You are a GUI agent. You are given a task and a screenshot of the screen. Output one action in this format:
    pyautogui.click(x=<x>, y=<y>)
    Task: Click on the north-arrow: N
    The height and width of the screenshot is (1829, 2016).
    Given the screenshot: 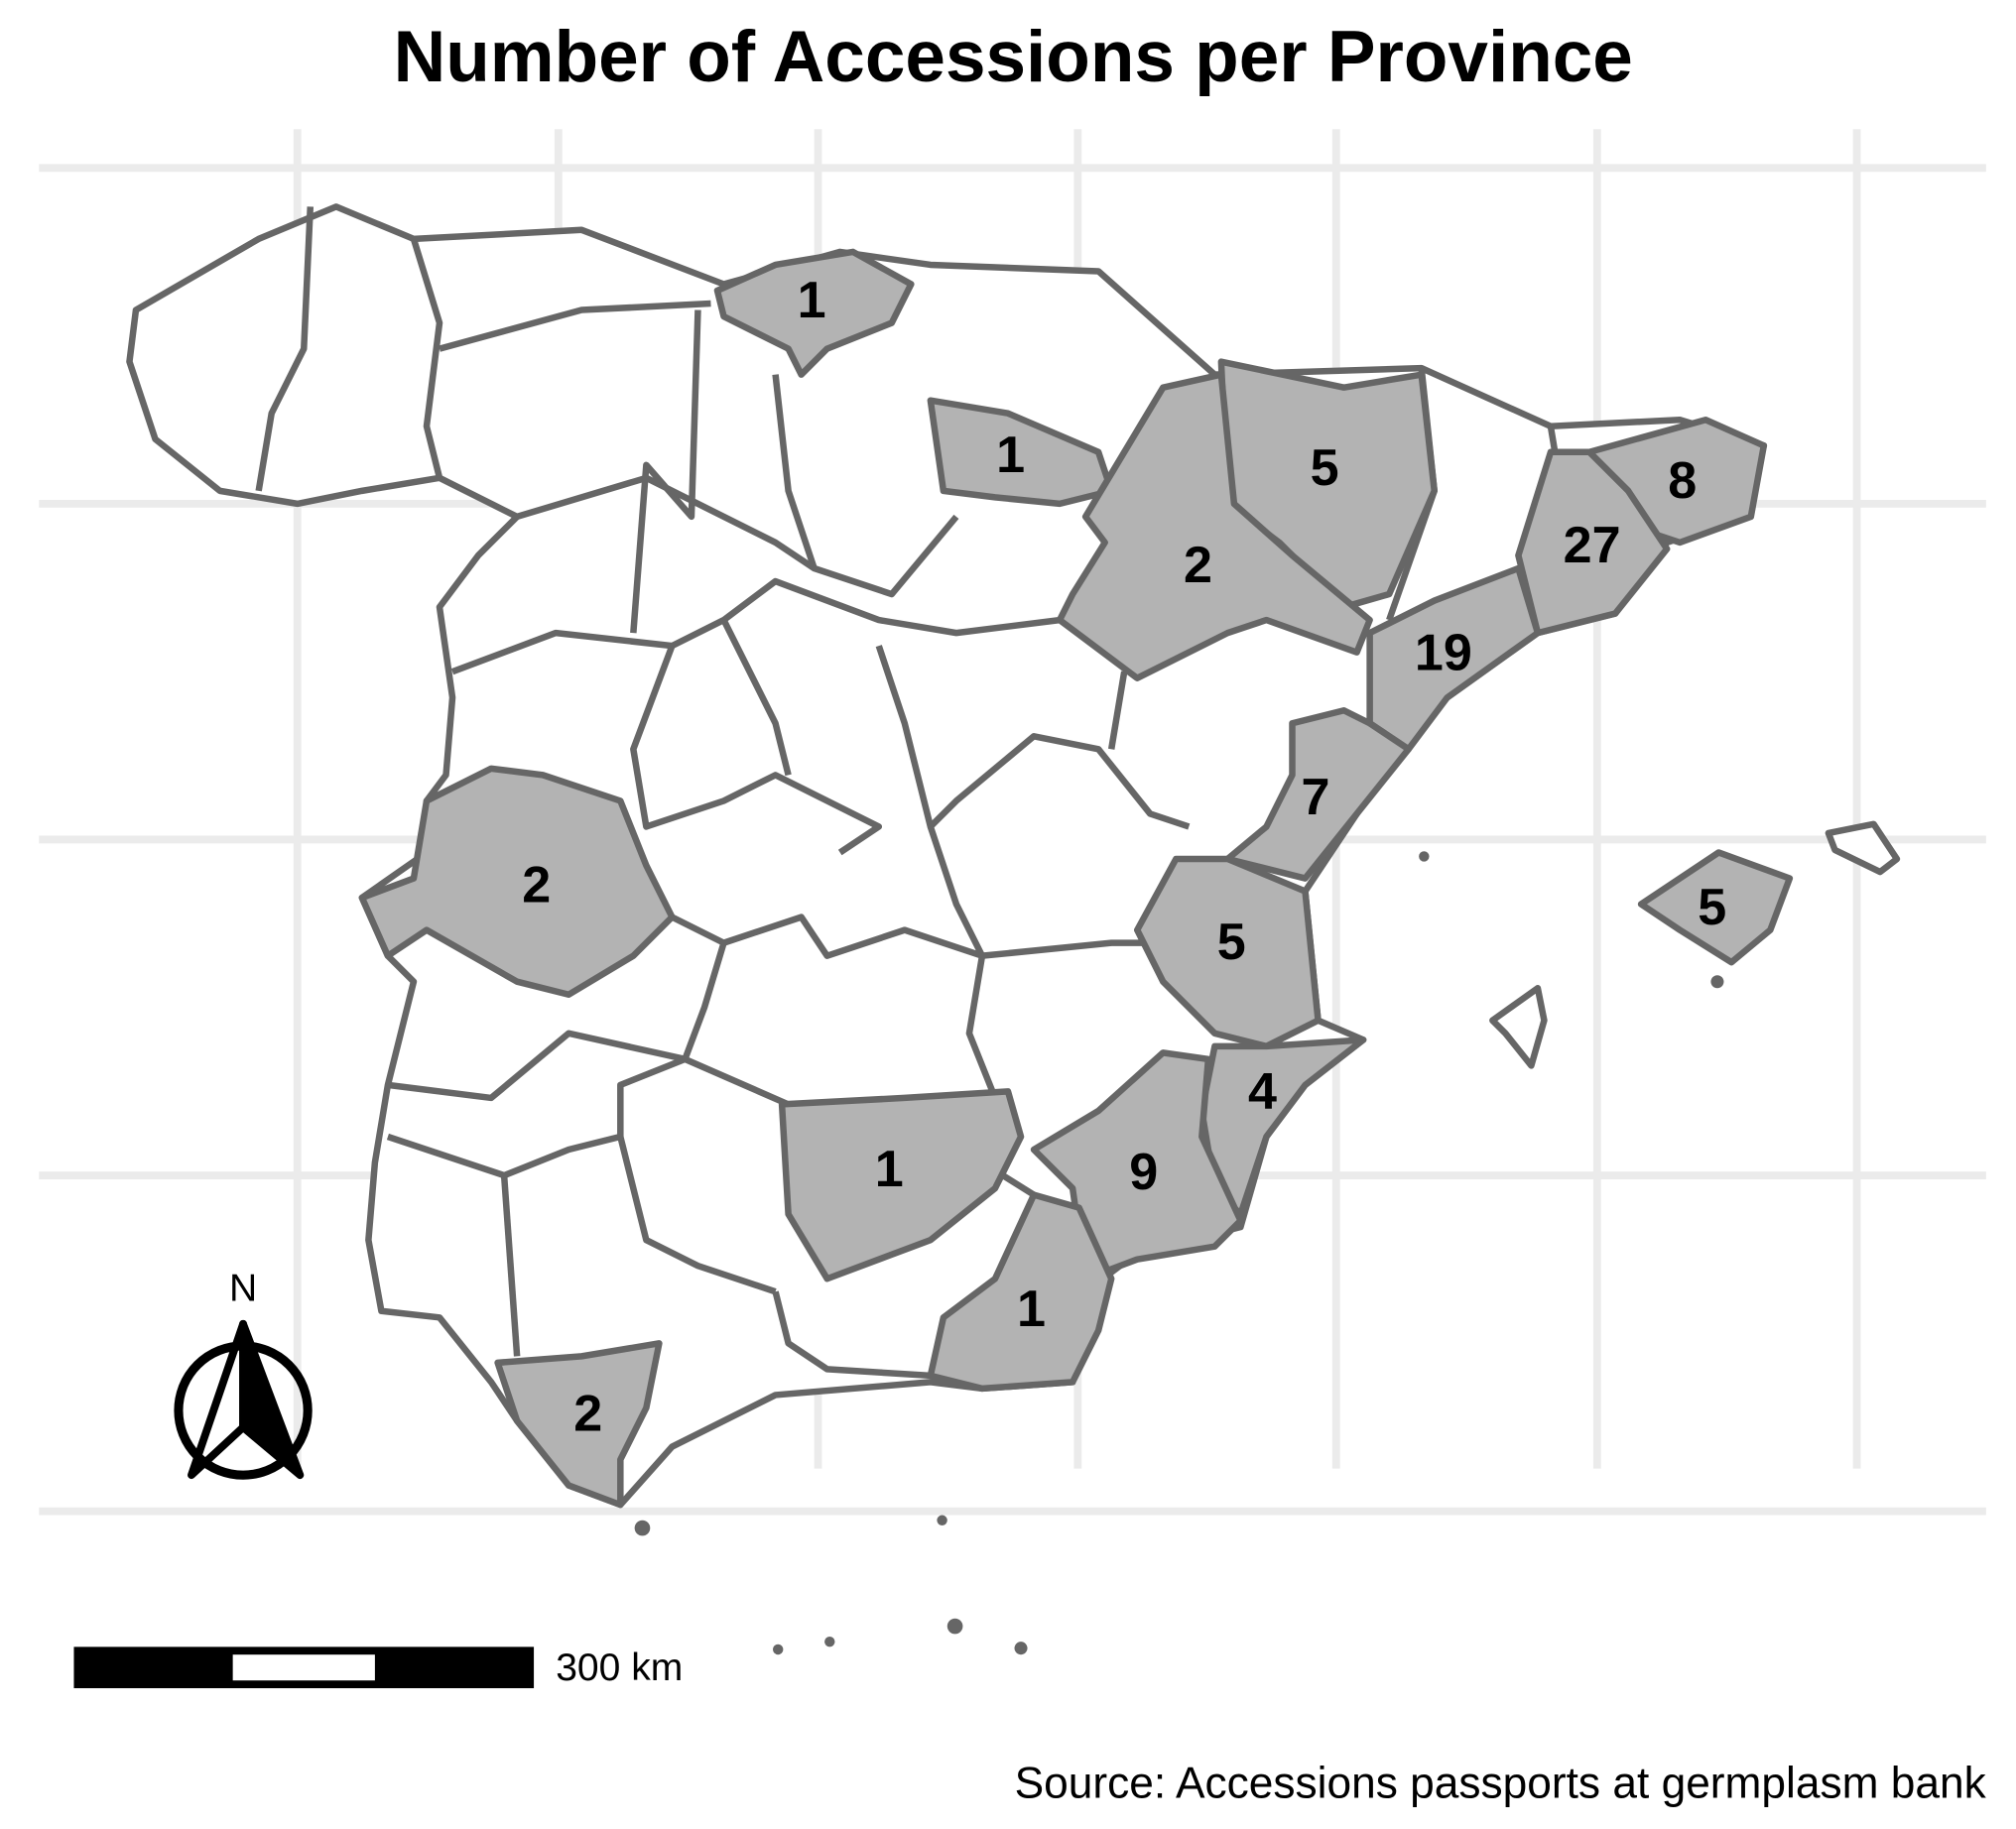 What is the action you would take?
    pyautogui.click(x=243, y=1373)
    